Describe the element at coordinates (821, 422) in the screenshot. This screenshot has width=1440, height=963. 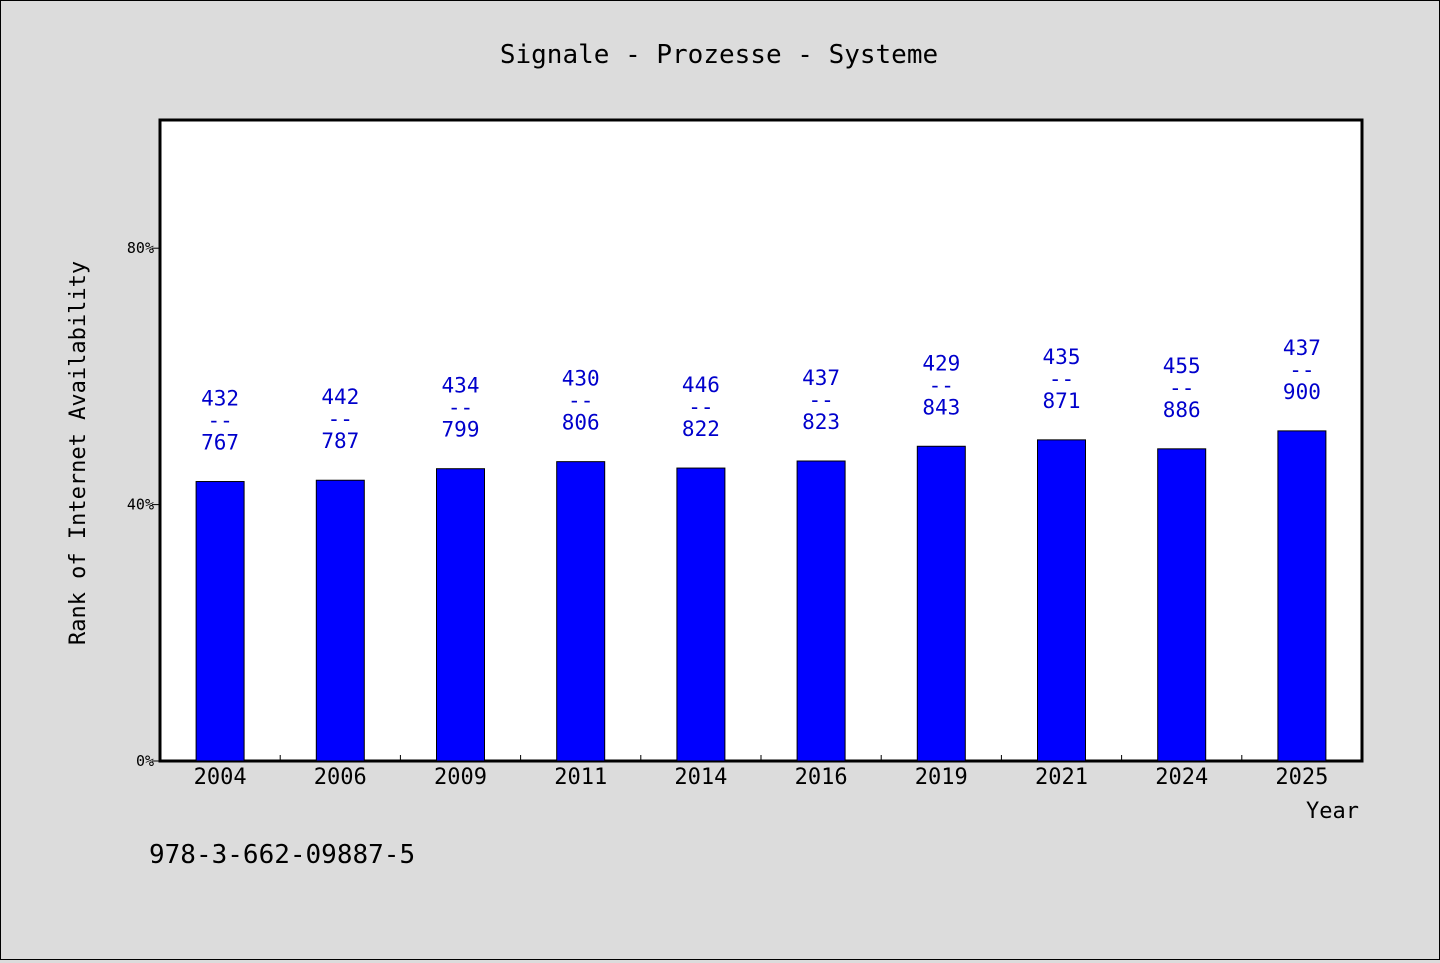
I see `bar-data-label: 823` at that location.